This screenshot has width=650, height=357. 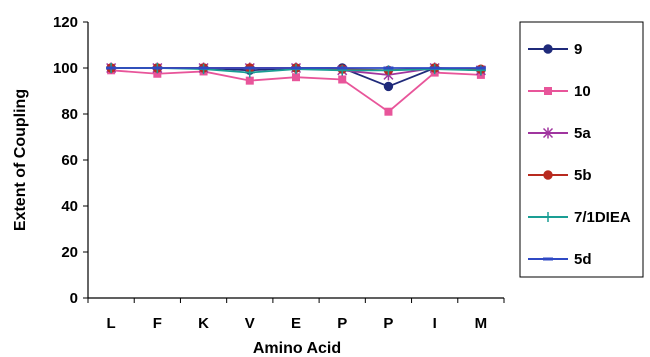 I want to click on legend-label: 5a, so click(x=582, y=133).